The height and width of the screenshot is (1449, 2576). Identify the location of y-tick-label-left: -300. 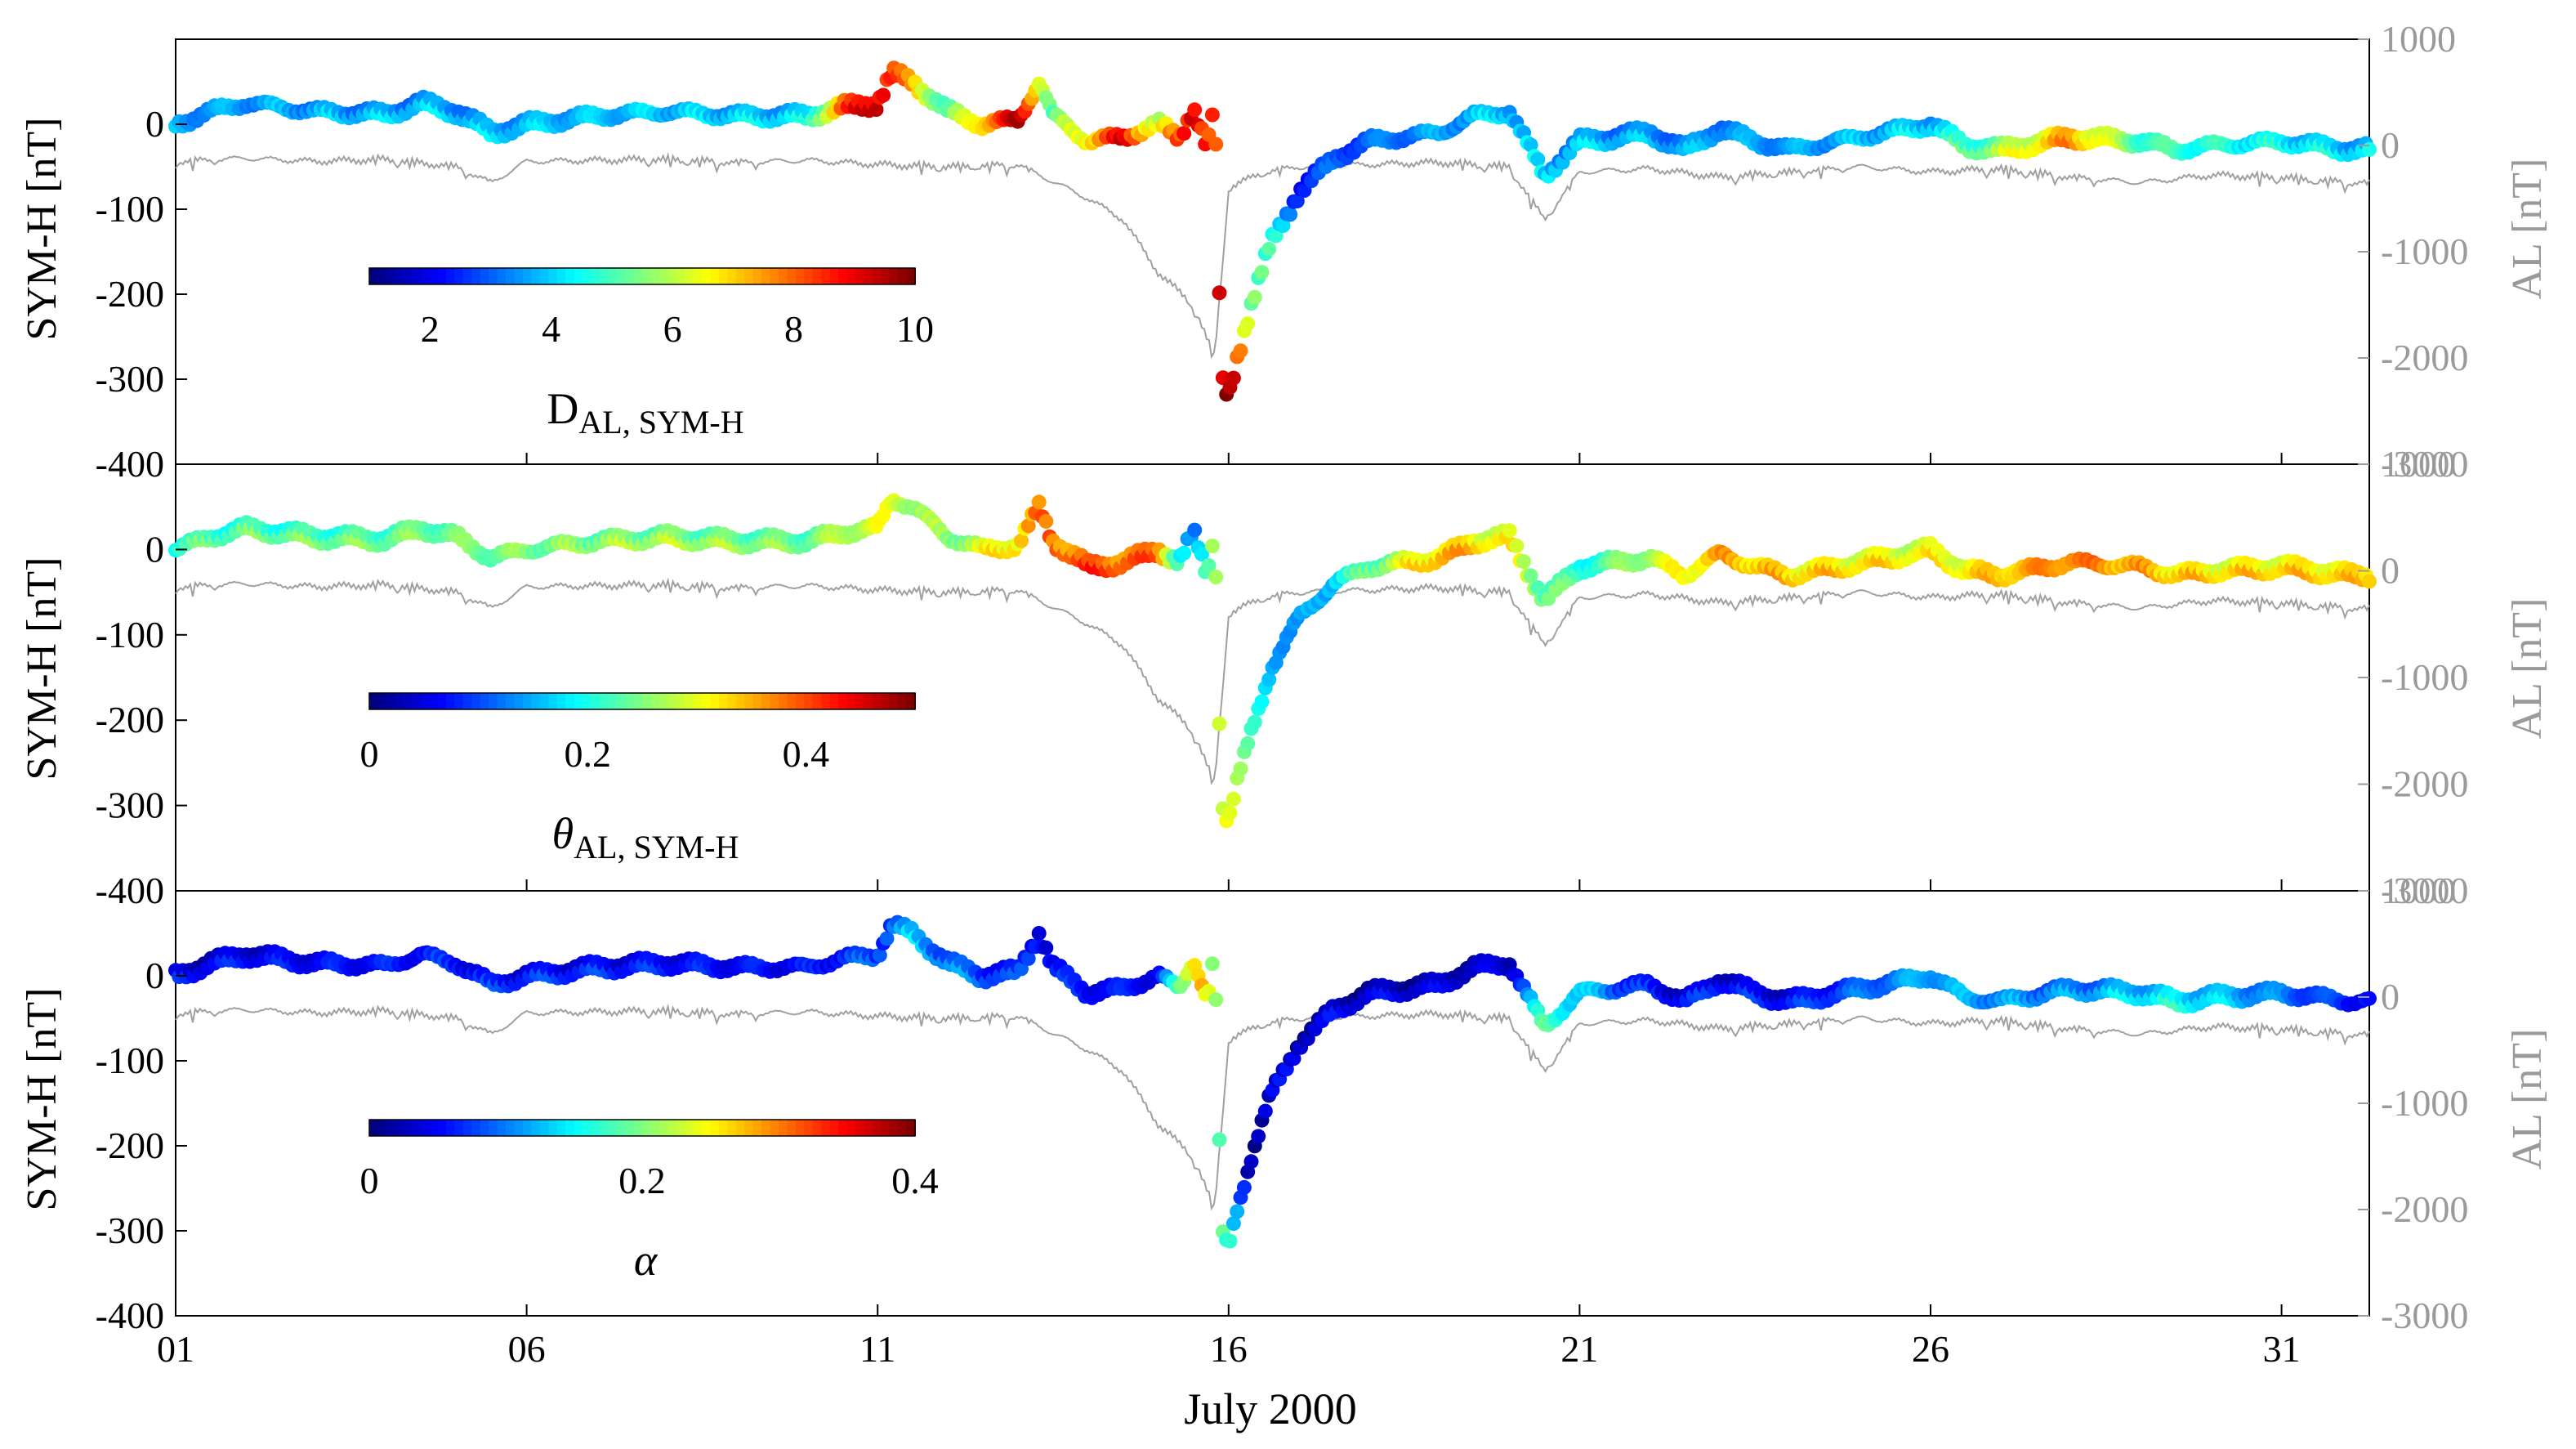
(130, 379).